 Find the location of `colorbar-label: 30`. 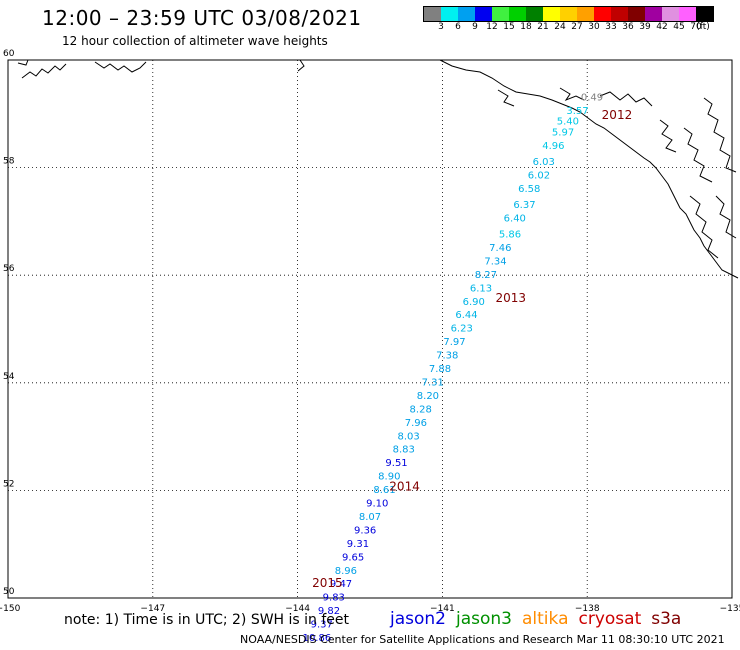

colorbar-label: 30 is located at coordinates (594, 27).